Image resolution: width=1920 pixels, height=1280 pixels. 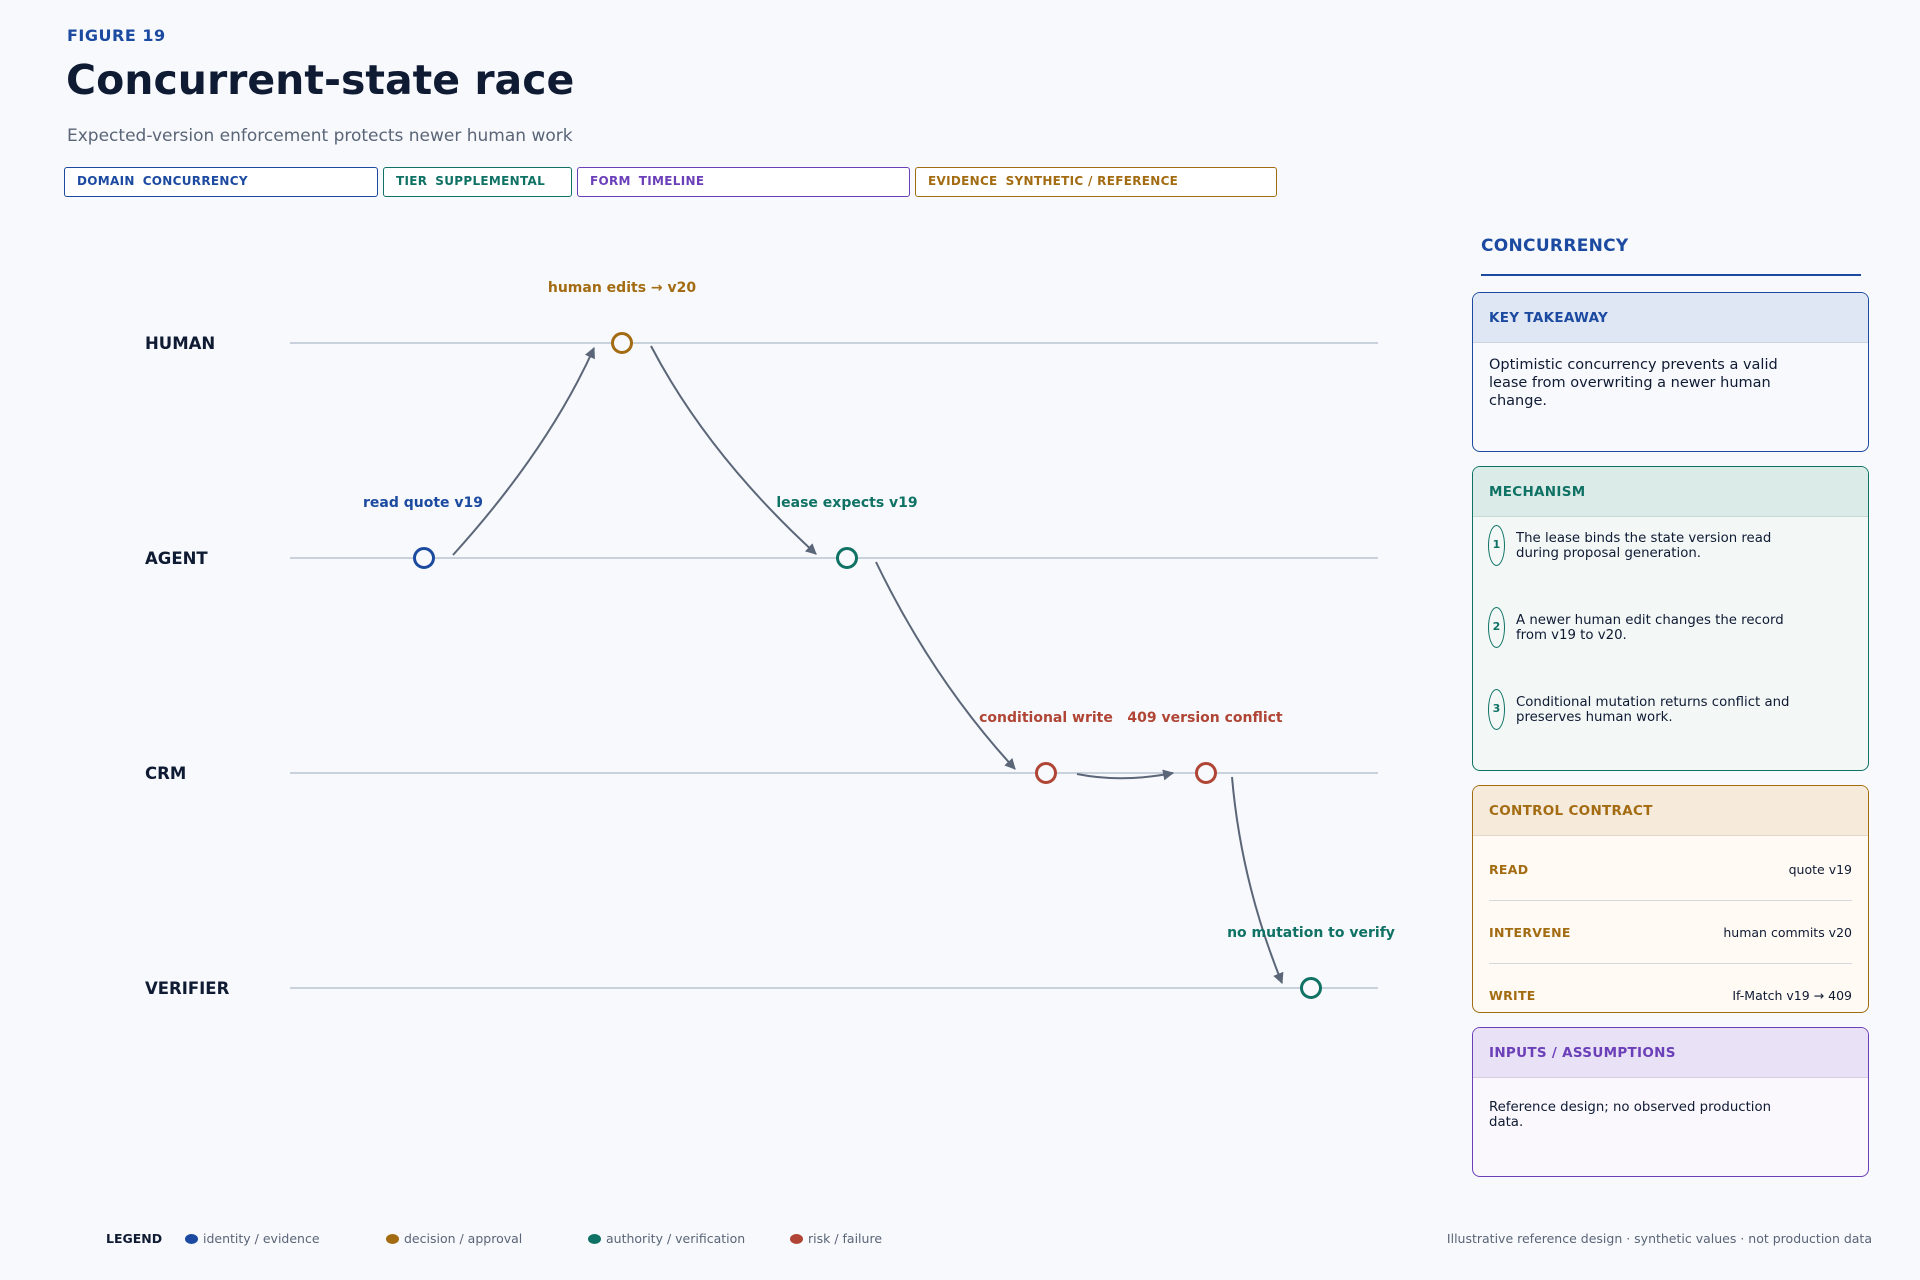 What do you see at coordinates (523, 451) in the screenshot?
I see `flow-arrow-read-to-human` at bounding box center [523, 451].